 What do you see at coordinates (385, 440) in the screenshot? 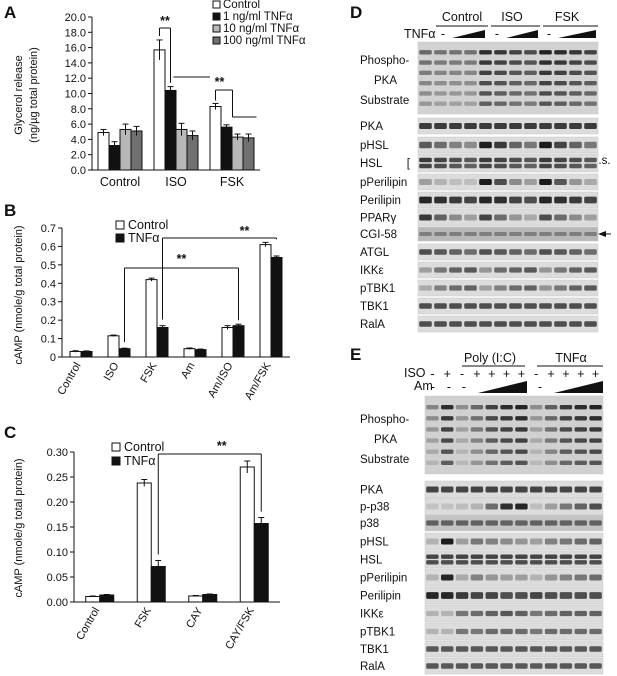
I see `panel-e-label-phospho-2: PKA` at bounding box center [385, 440].